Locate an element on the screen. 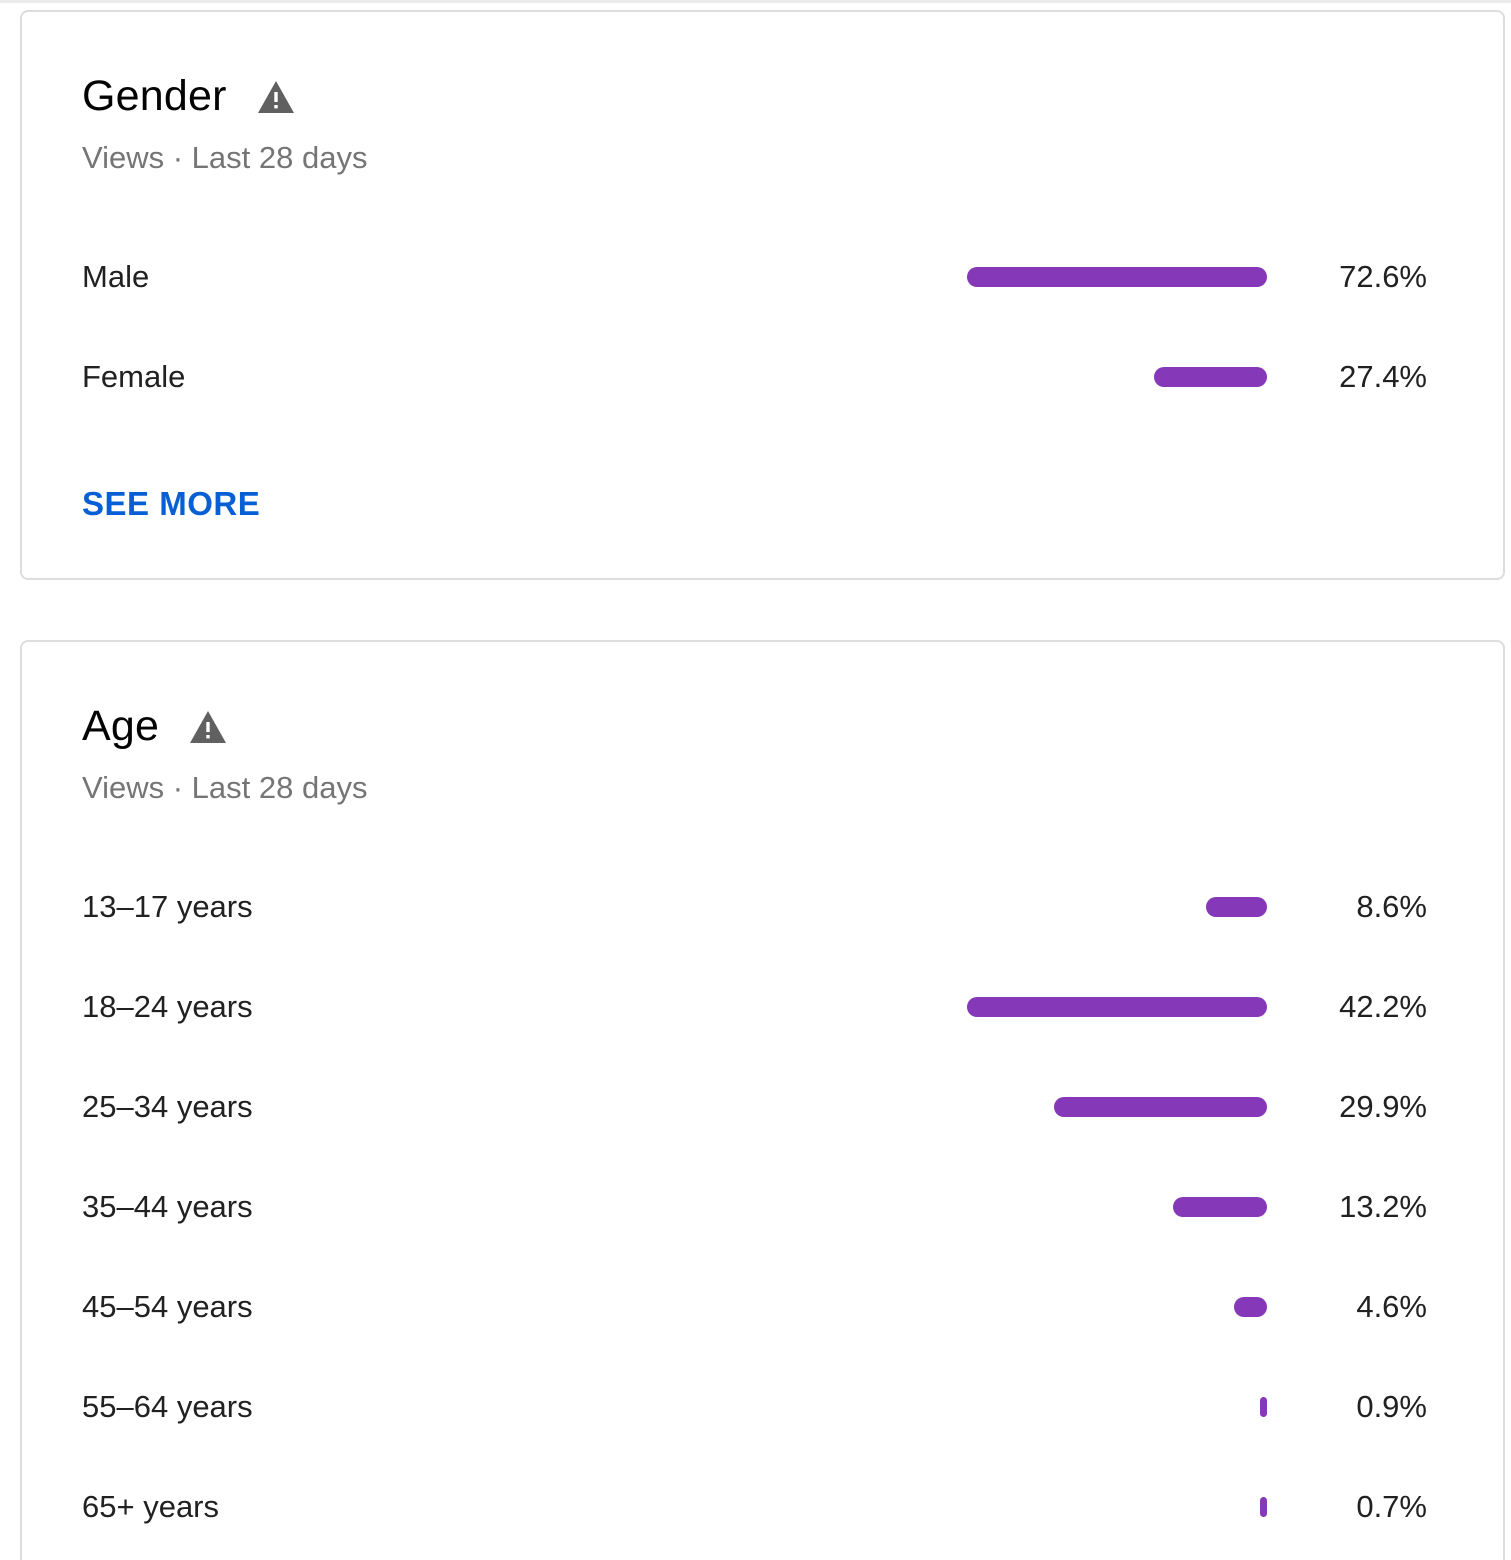 The image size is (1511, 1560). age-row-label: 45–54 years is located at coordinates (167, 1306).